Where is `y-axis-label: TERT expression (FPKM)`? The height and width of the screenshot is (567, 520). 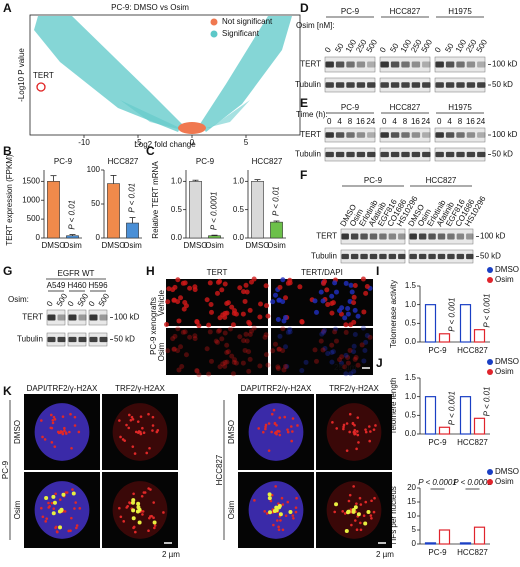
y-axis-label: TERT expression (FPKM) is located at coordinates (9, 200).